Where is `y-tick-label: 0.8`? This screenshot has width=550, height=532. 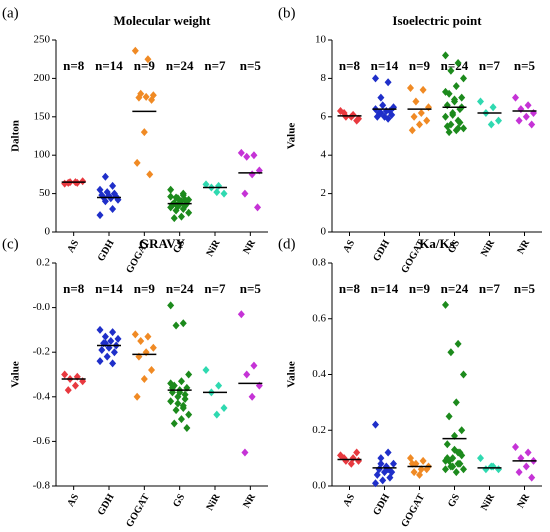
y-tick-label: 0.8 is located at coordinates (319, 263).